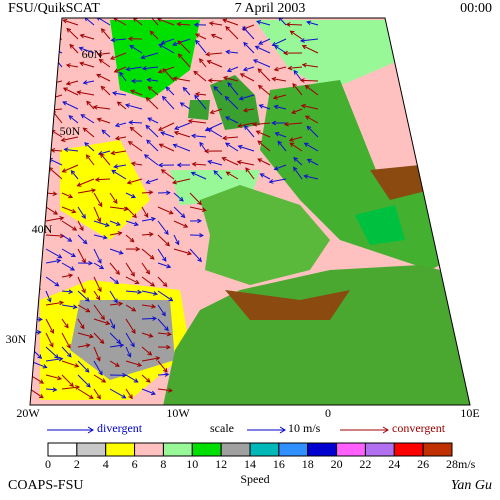 The height and width of the screenshot is (500, 500). Describe the element at coordinates (419, 428) in the screenshot. I see `convergent-label: convergent` at that location.